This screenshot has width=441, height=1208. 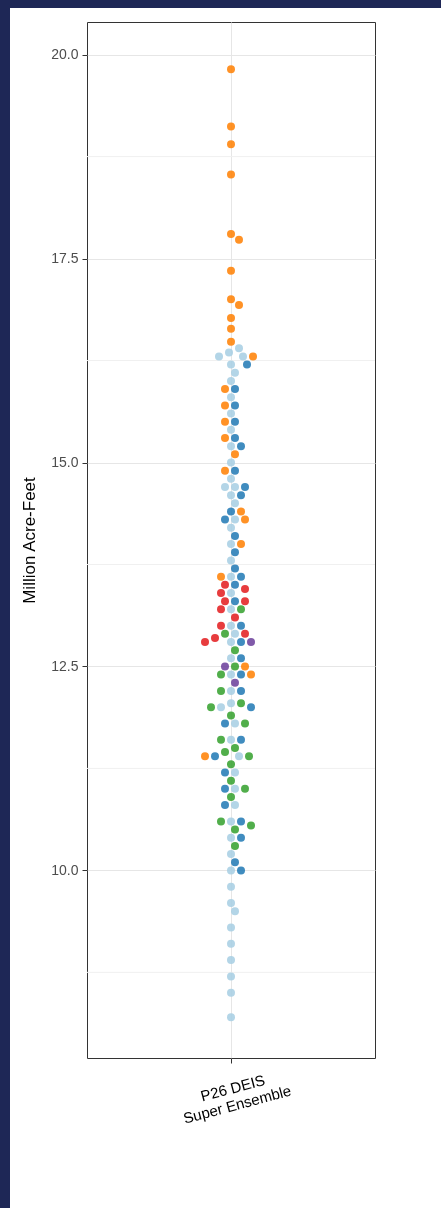 What do you see at coordinates (65, 54) in the screenshot?
I see `y-tick-label: 20.0` at bounding box center [65, 54].